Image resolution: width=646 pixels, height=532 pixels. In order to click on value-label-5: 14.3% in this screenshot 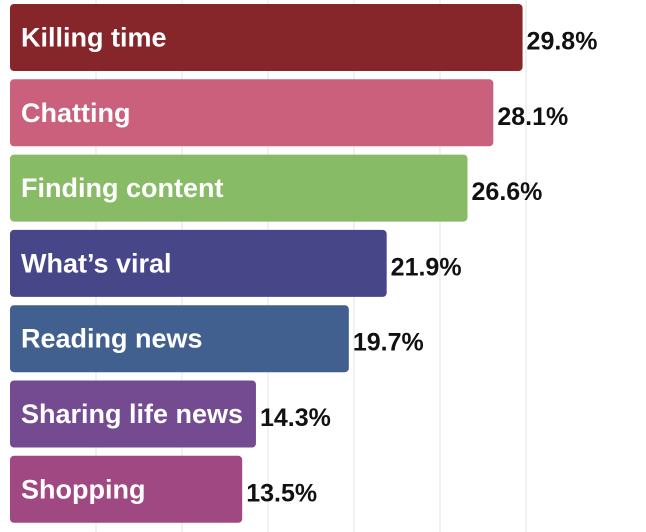, I will do `click(295, 418)`.